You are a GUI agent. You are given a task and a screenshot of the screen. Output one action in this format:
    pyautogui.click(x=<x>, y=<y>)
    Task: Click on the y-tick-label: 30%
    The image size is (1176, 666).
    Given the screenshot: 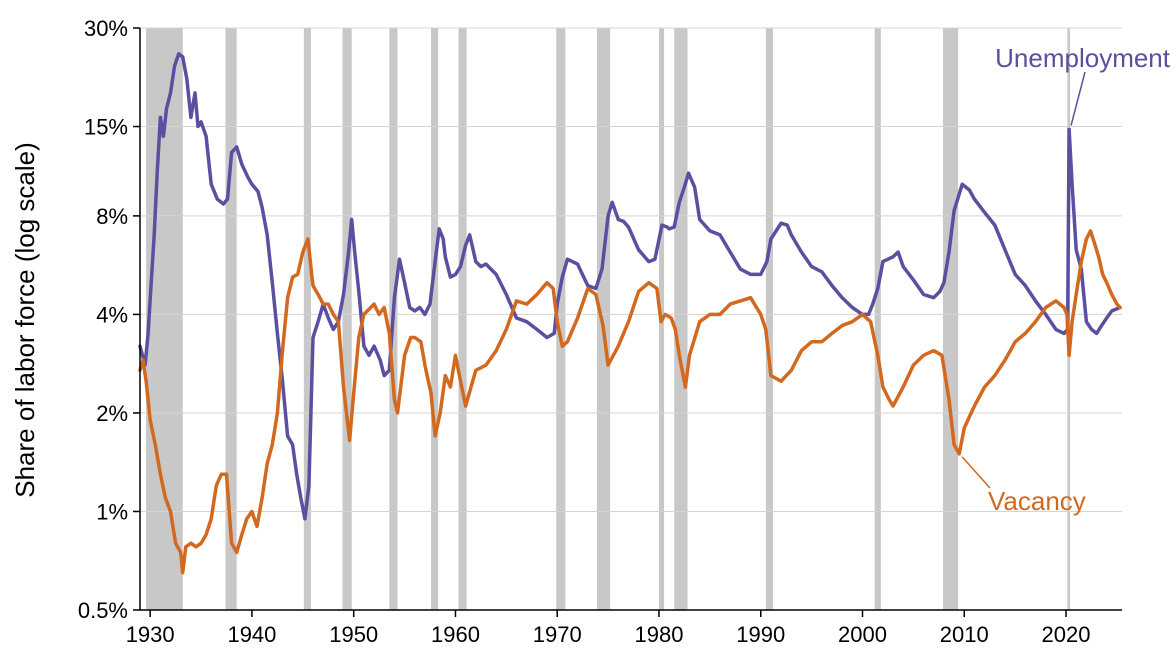 What is the action you would take?
    pyautogui.click(x=106, y=28)
    